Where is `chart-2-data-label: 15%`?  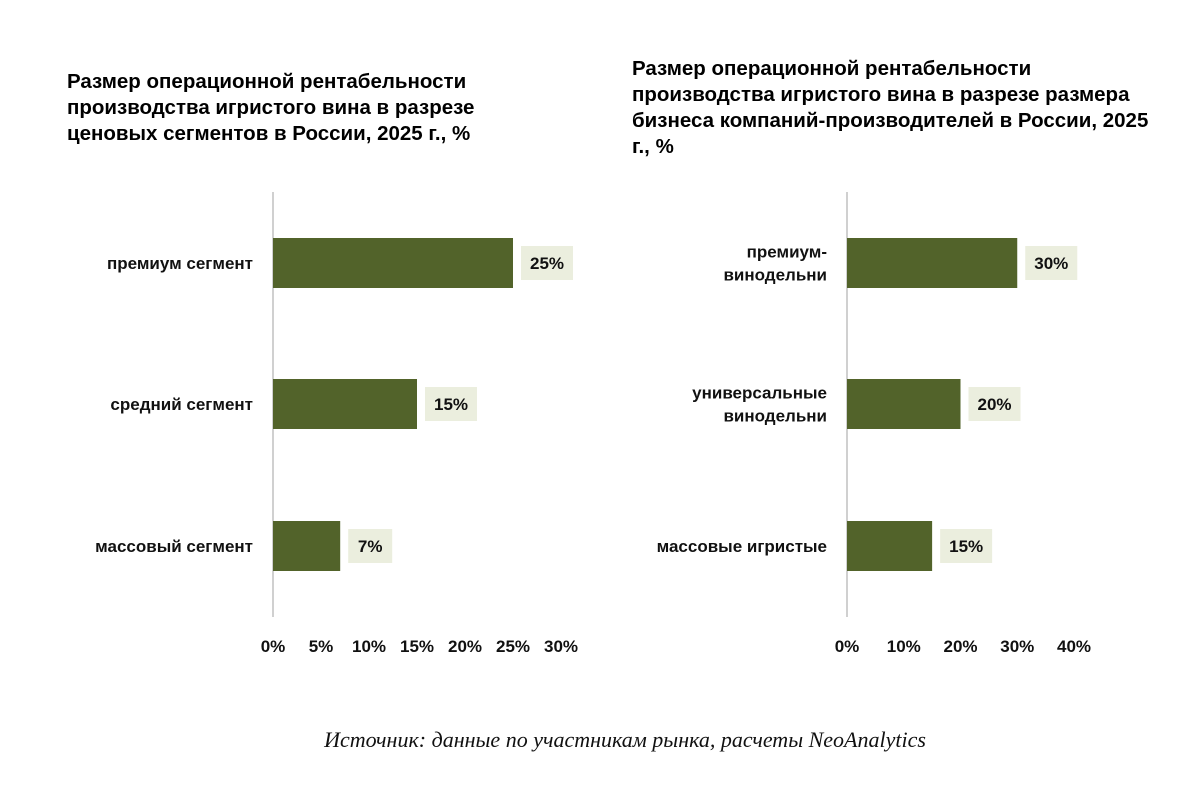 chart-2-data-label: 15% is located at coordinates (966, 546).